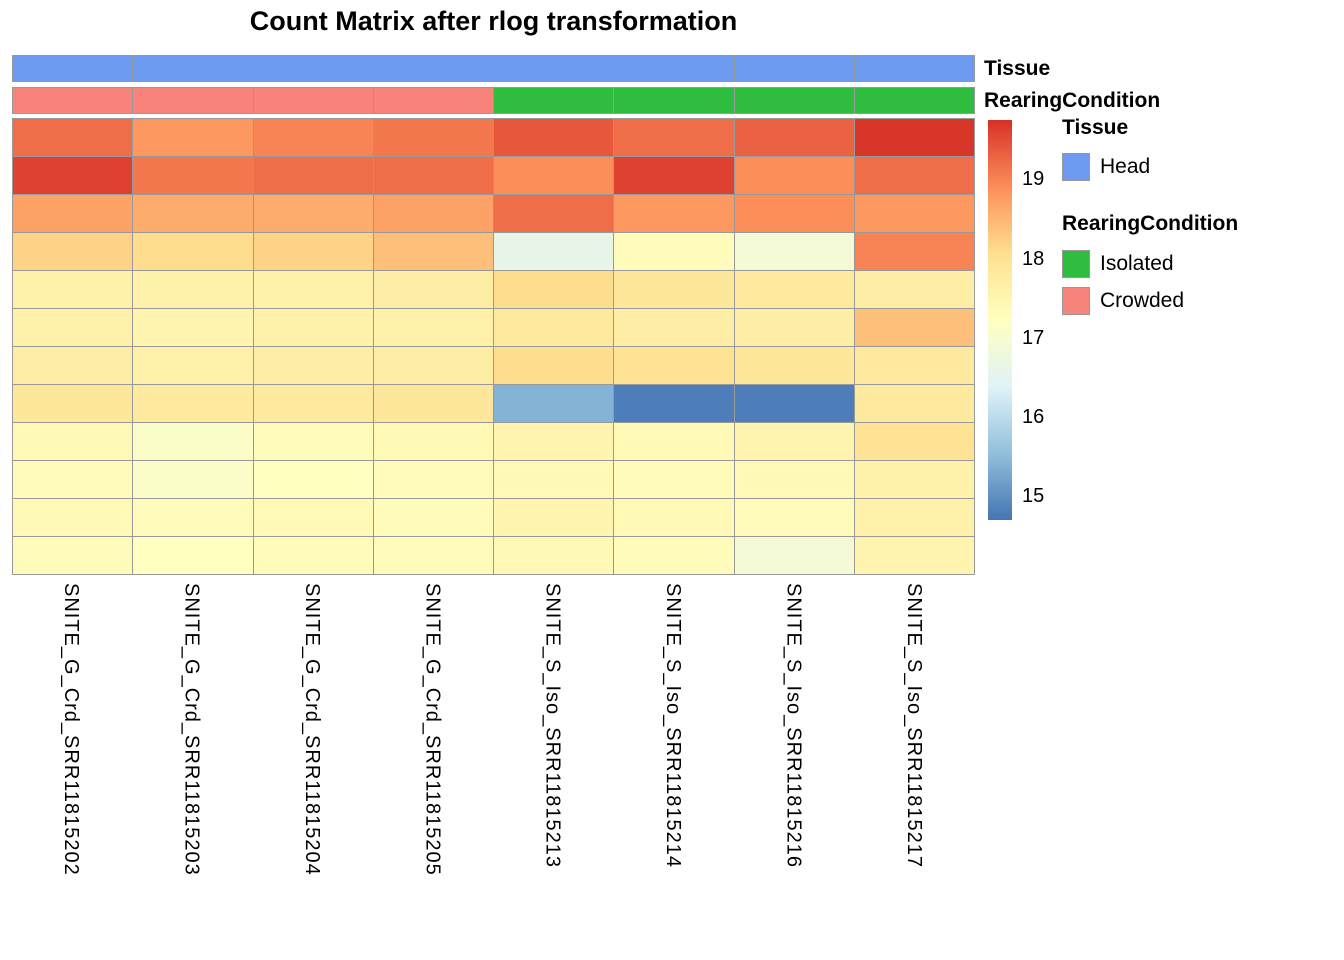 The width and height of the screenshot is (1344, 960). What do you see at coordinates (1033, 496) in the screenshot?
I see `color-scale-tick-label: 15` at bounding box center [1033, 496].